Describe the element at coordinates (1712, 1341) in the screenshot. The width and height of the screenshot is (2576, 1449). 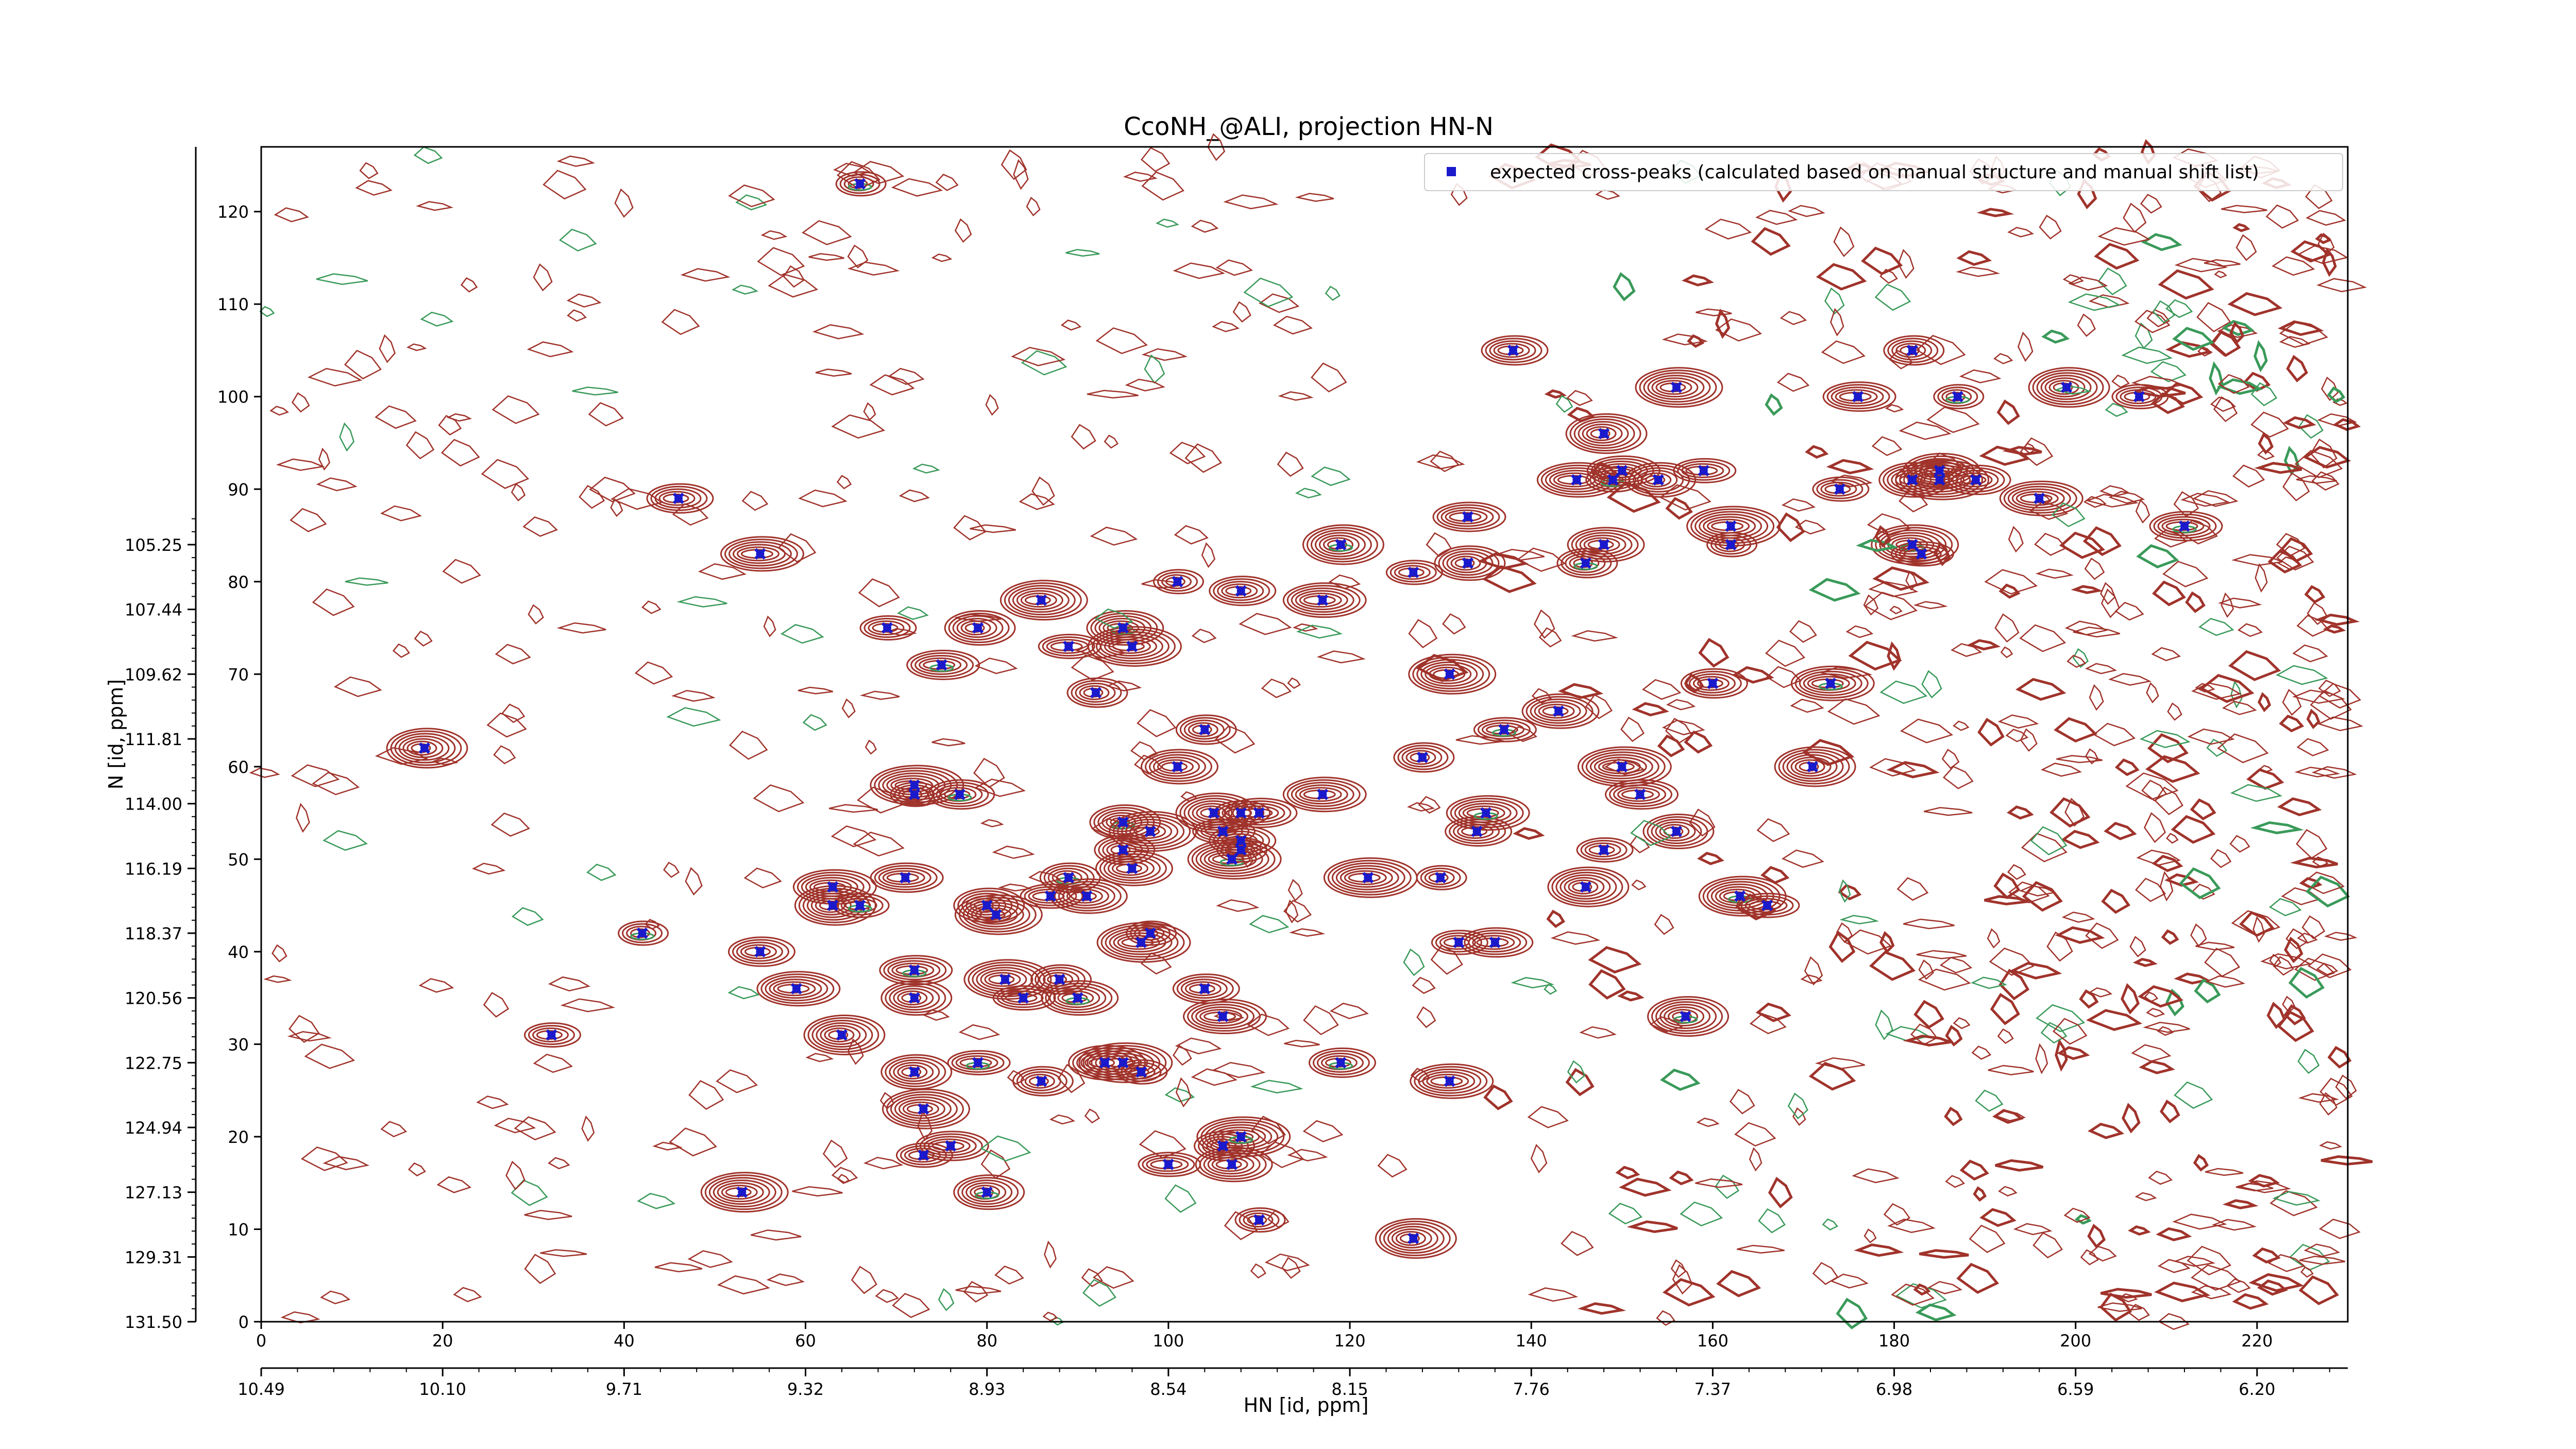
I see `x-index-tick-label: 160` at that location.